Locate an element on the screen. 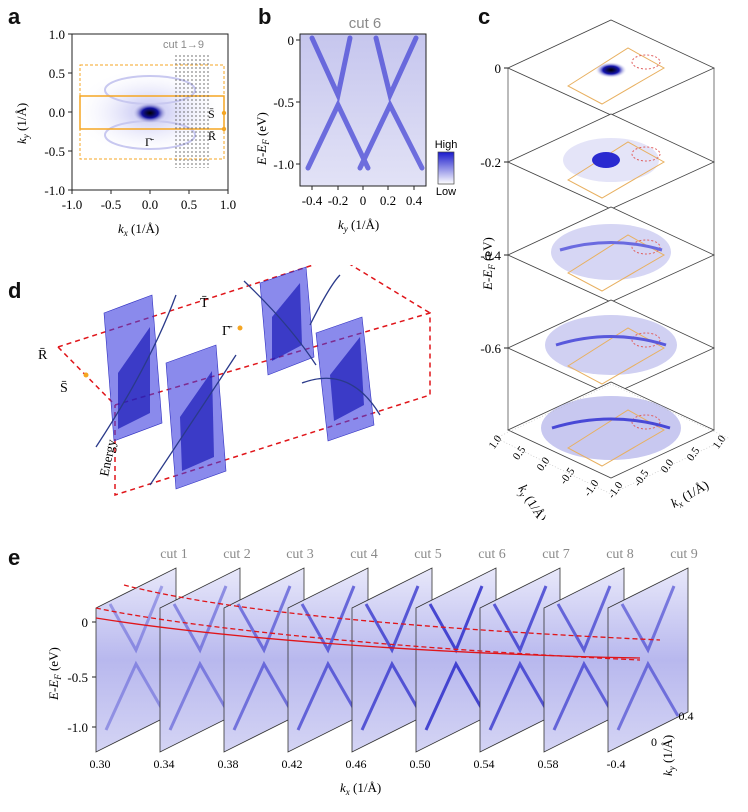 The width and height of the screenshot is (748, 812). panel-a-xtick: 0.5 is located at coordinates (189, 204).